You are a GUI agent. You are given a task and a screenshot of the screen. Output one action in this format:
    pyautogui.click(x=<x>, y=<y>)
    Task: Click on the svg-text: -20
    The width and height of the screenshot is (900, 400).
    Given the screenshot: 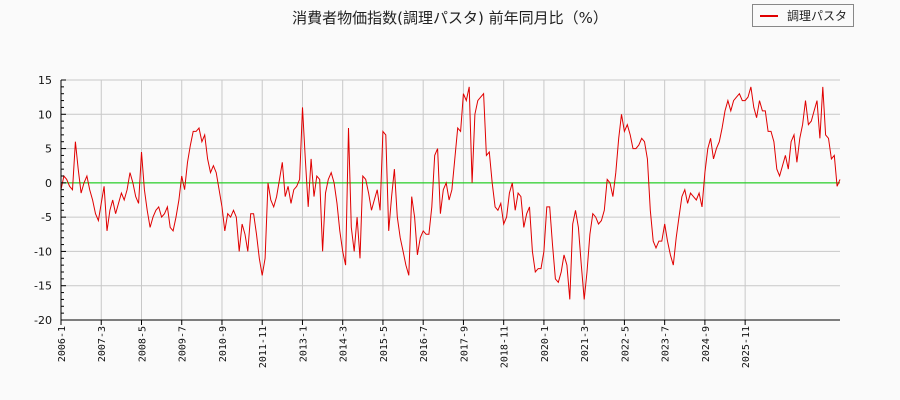 What is the action you would take?
    pyautogui.click(x=43, y=320)
    